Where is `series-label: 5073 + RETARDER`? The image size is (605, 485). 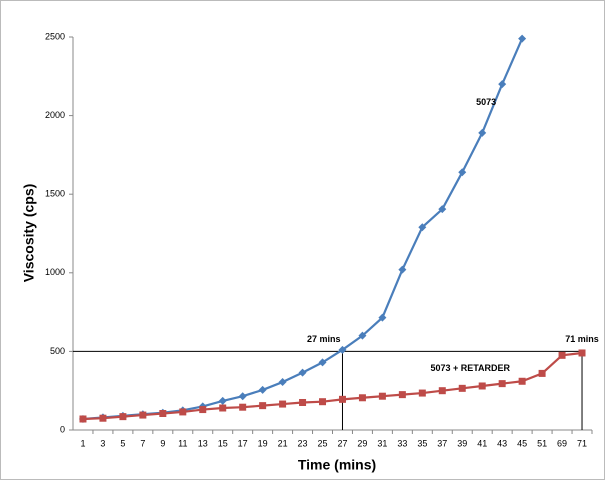 series-label: 5073 + RETARDER is located at coordinates (470, 368).